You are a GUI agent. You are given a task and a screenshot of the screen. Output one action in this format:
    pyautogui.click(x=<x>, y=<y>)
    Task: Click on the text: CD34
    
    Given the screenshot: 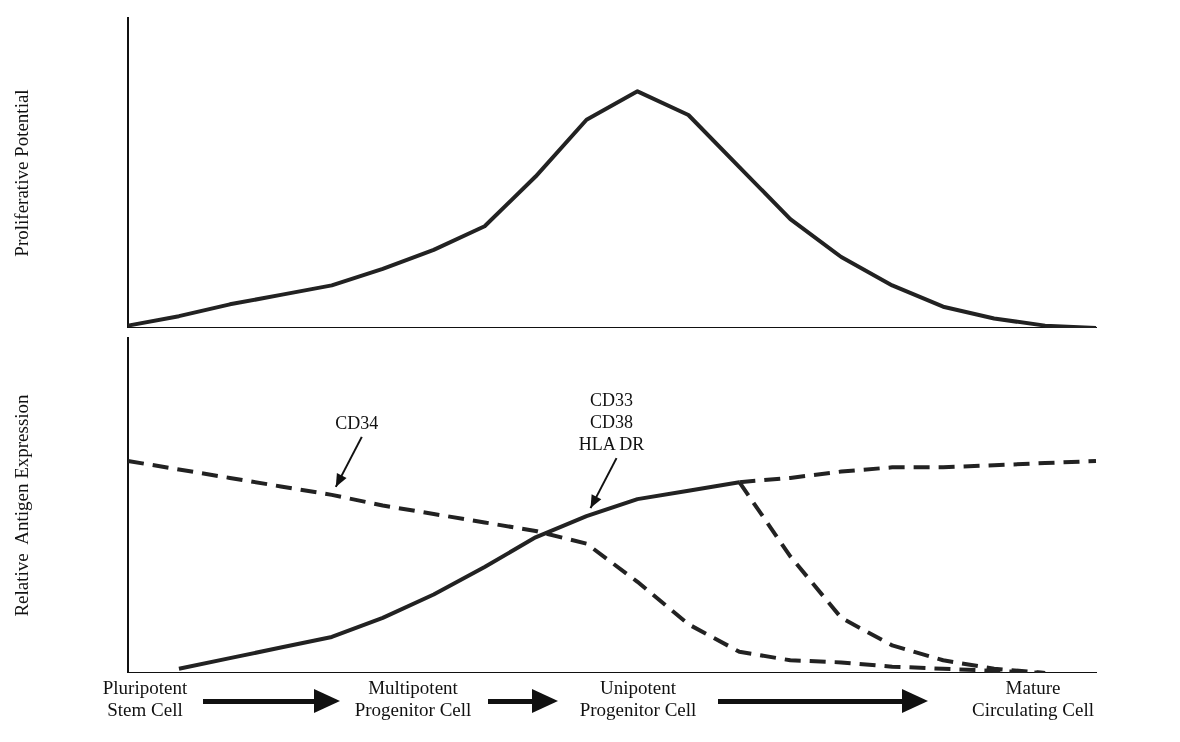 What is the action you would take?
    pyautogui.click(x=357, y=422)
    